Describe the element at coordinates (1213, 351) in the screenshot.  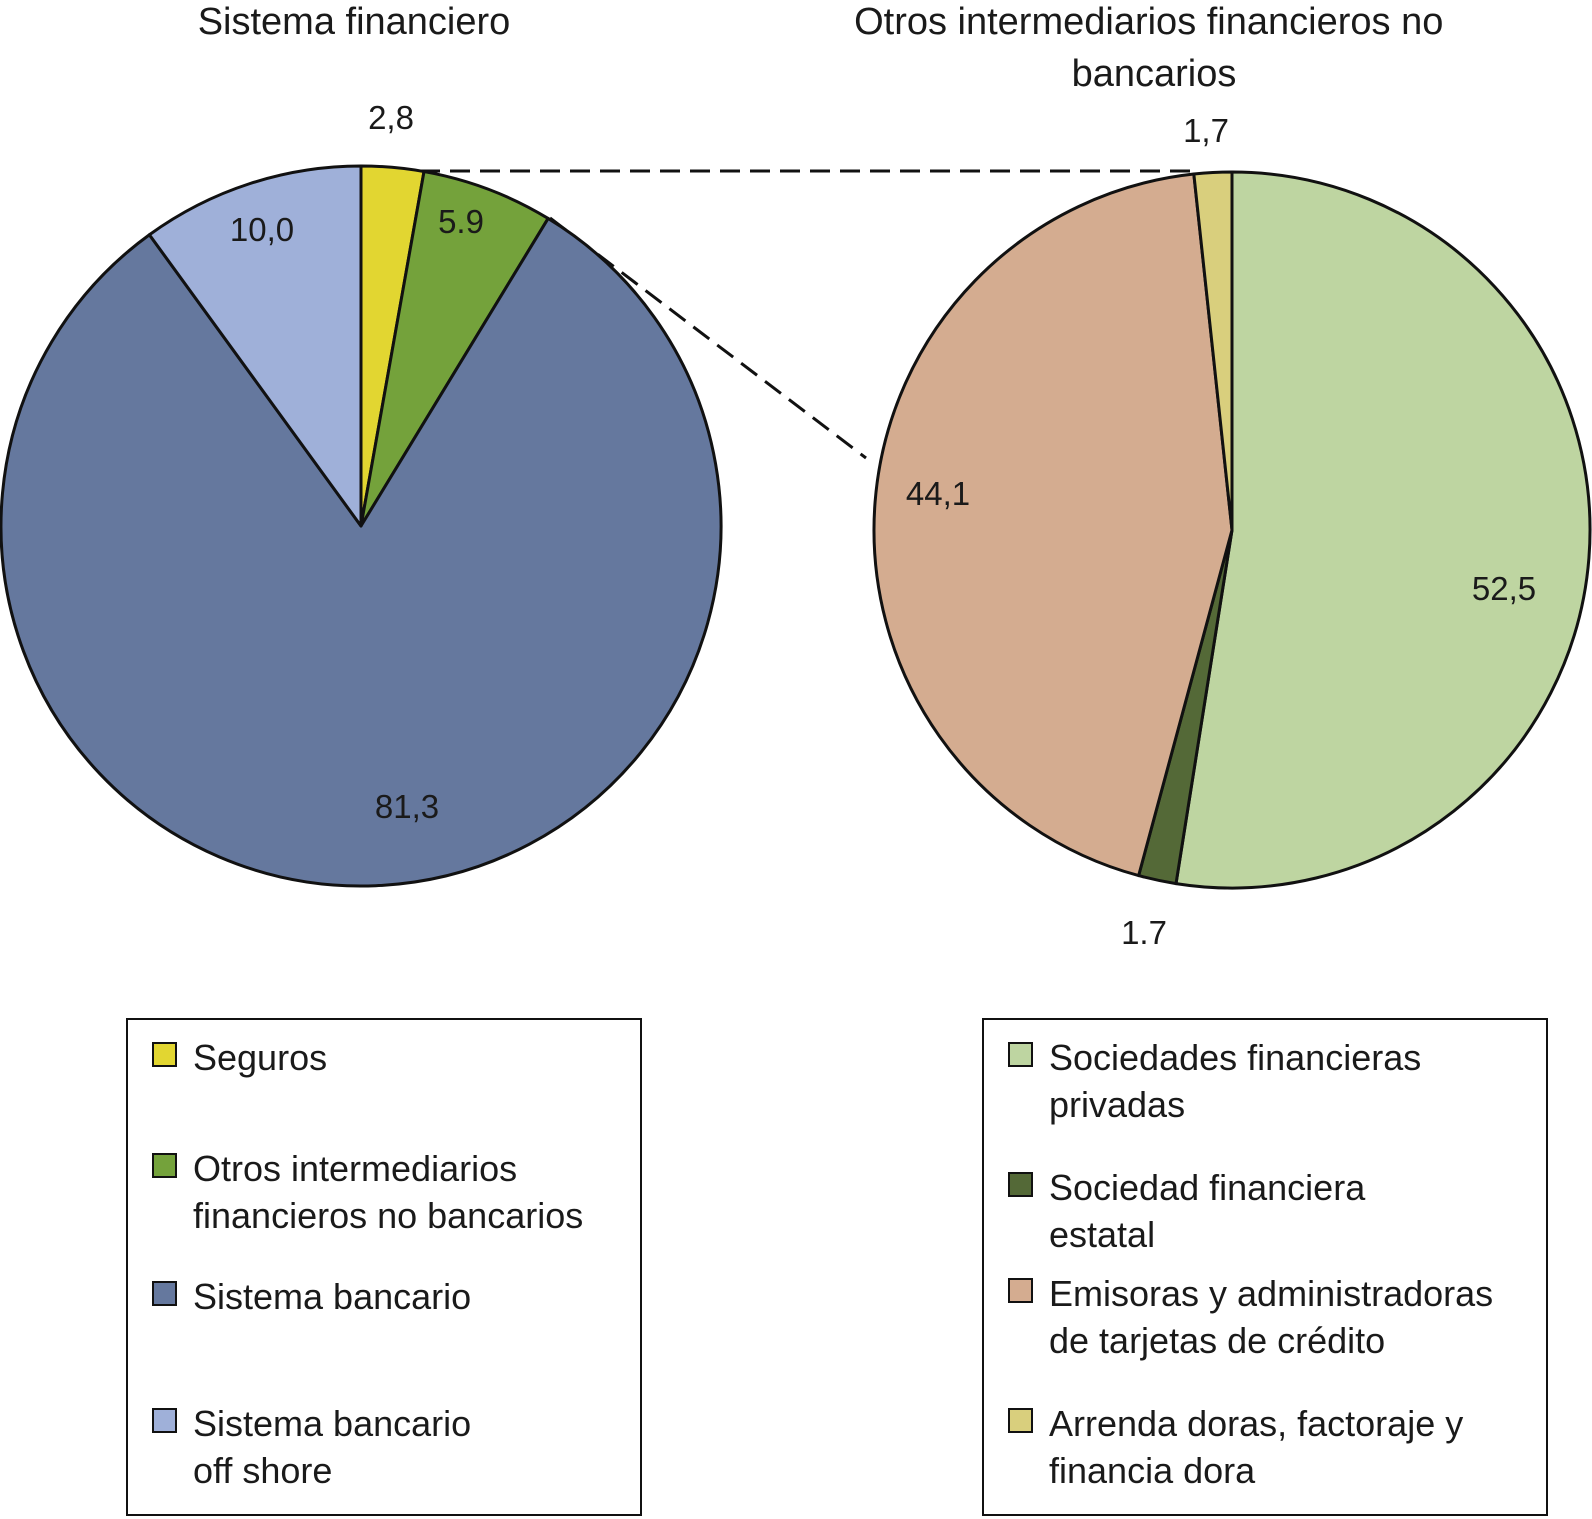
I see `right-pie-slice-arrenda-doras-factoraje-y-financia-dora` at that location.